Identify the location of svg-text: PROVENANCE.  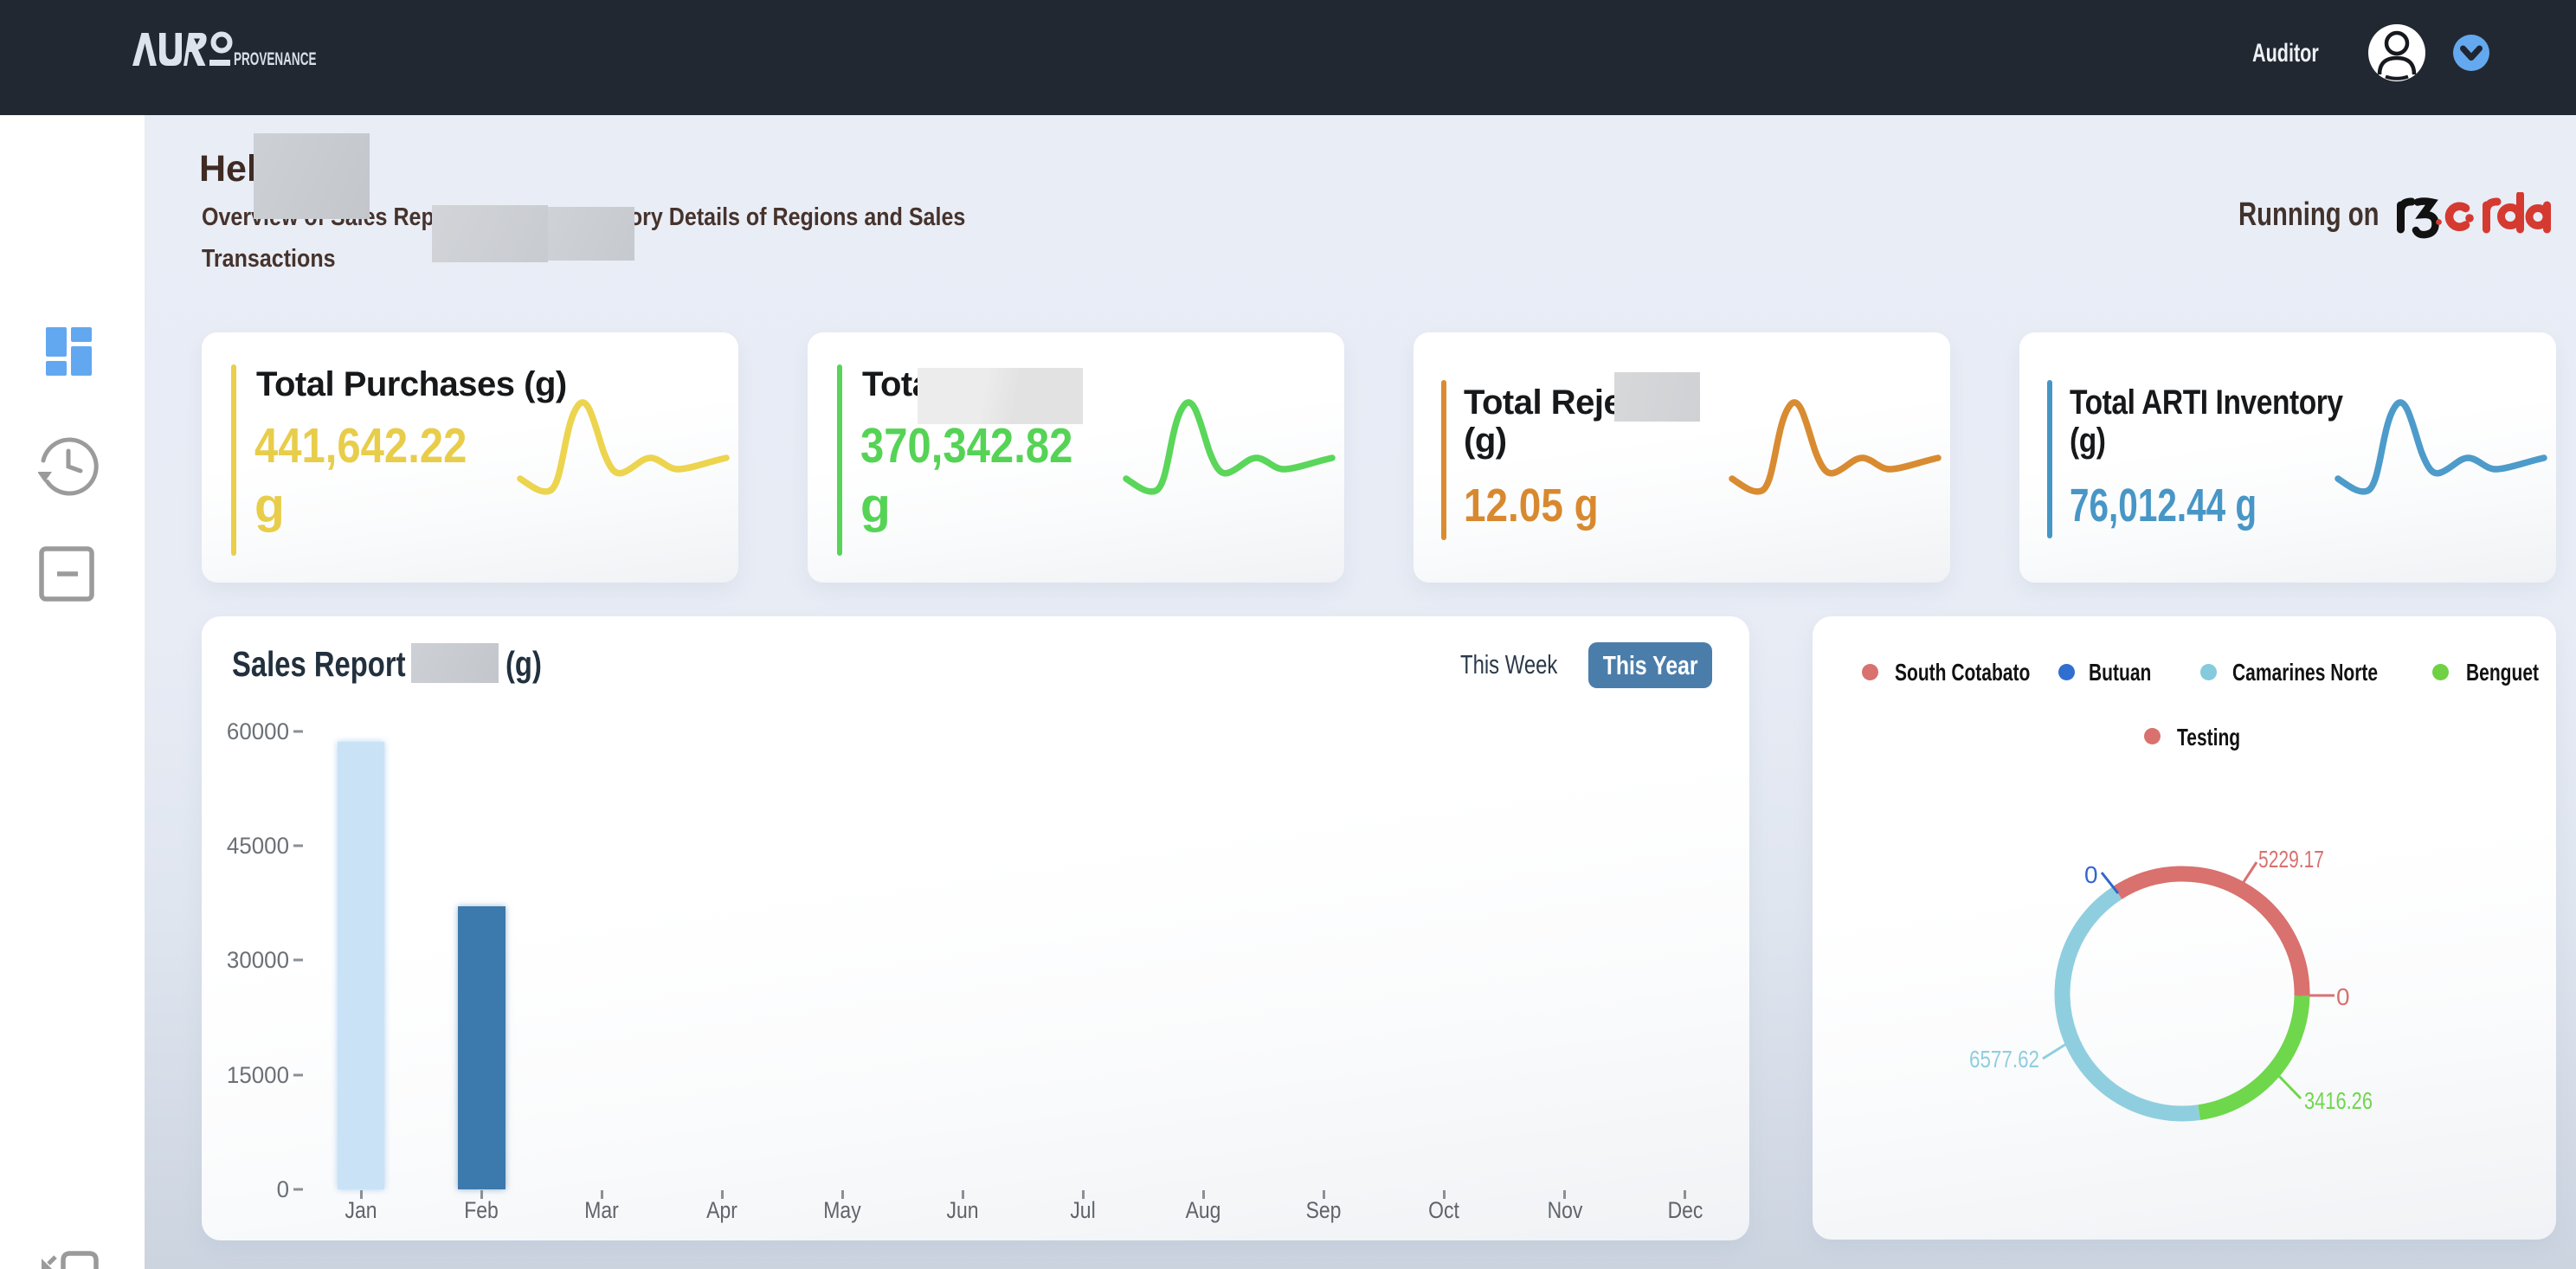
(275, 58).